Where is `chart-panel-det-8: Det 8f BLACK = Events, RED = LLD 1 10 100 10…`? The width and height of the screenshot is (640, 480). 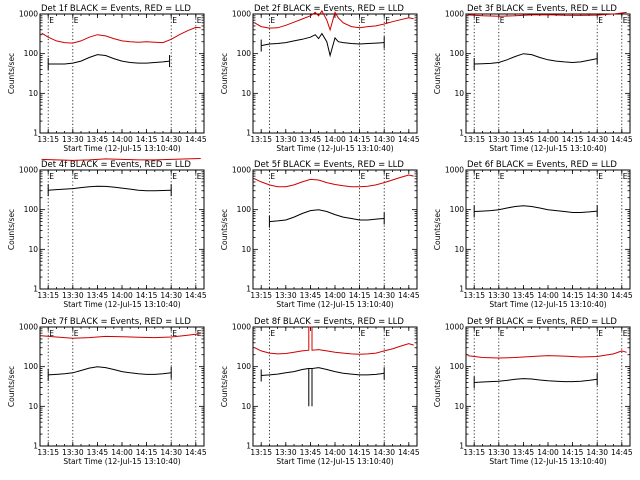 chart-panel-det-8: Det 8f BLACK = Events, RED = LLD 1 10 100 10… is located at coordinates (320, 391).